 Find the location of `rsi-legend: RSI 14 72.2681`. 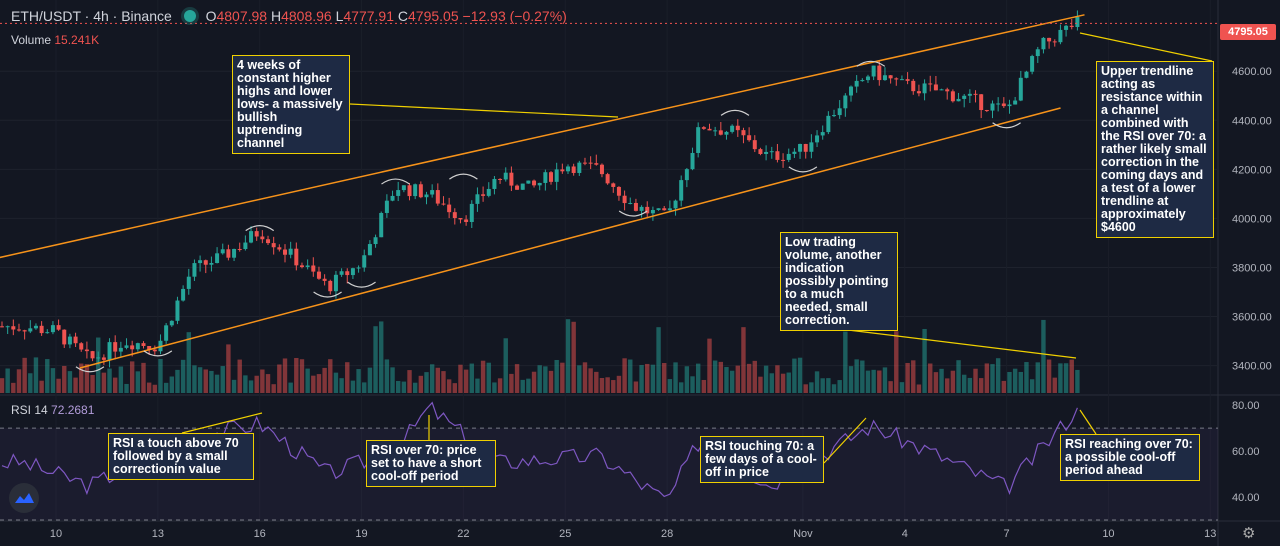

rsi-legend: RSI 14 72.2681 is located at coordinates (52, 410).